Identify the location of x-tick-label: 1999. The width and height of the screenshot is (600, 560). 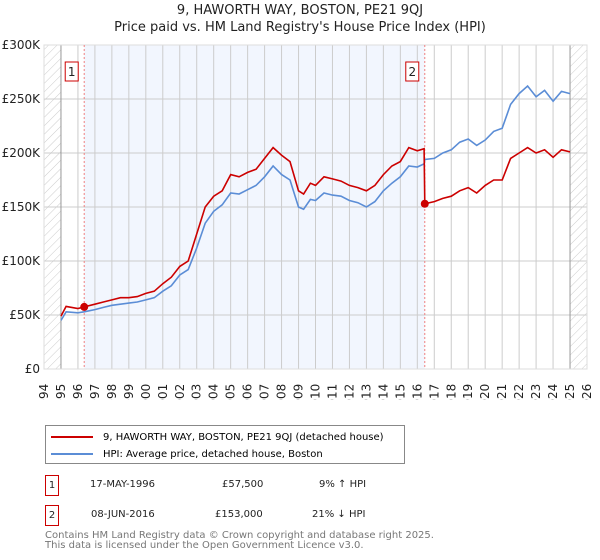
(129, 392).